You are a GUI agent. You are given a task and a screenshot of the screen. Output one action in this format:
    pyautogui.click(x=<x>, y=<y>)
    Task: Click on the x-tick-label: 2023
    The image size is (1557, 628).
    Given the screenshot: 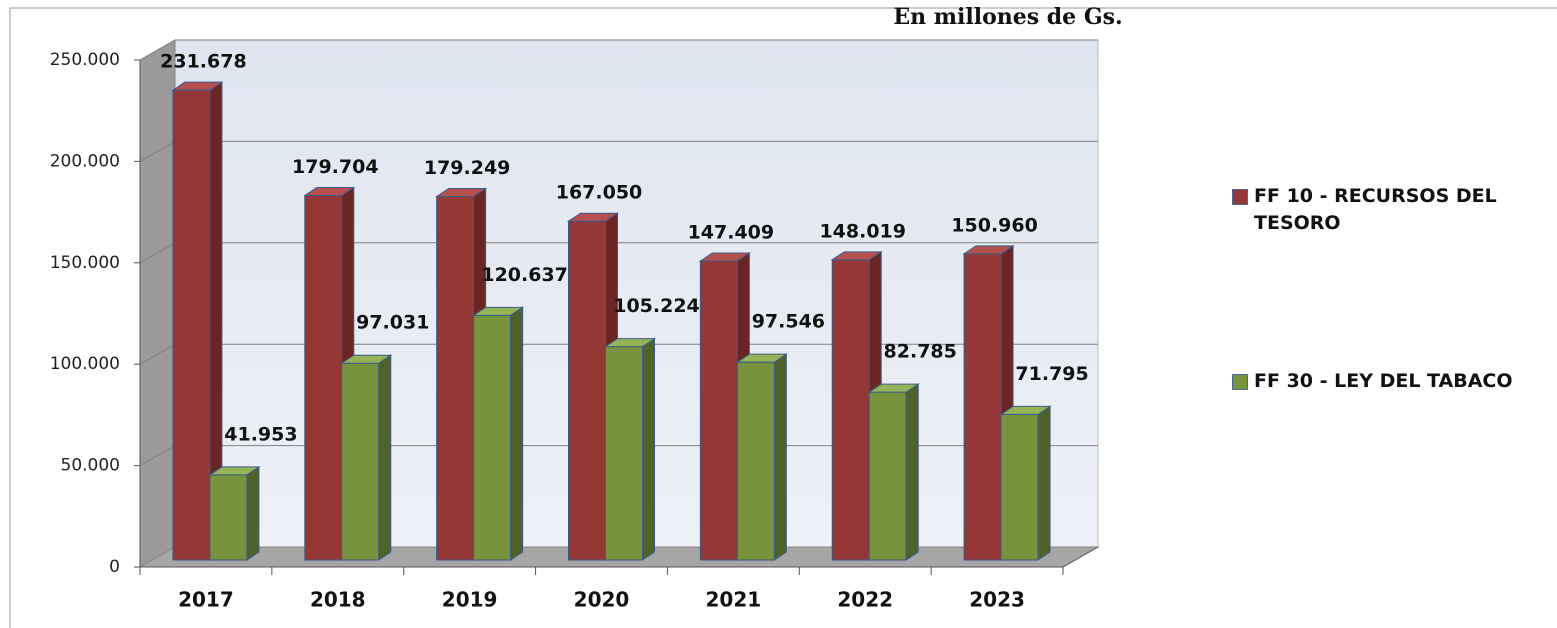 What is the action you would take?
    pyautogui.click(x=997, y=600)
    